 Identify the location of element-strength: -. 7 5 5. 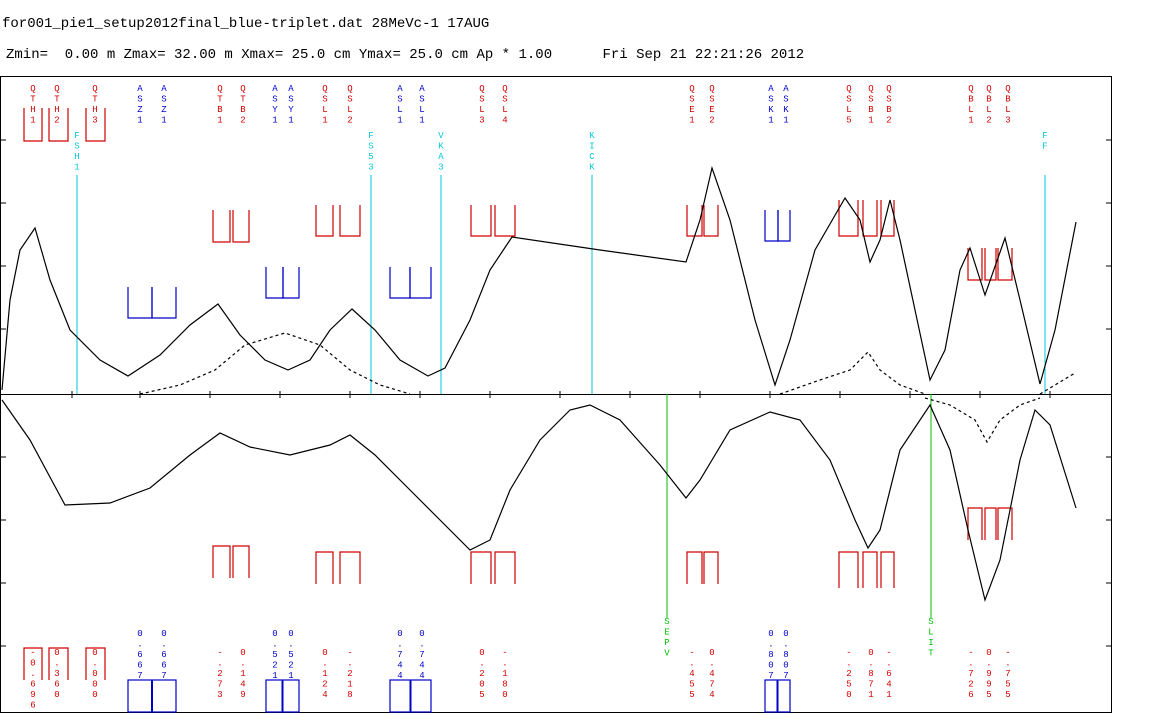
(1007, 674).